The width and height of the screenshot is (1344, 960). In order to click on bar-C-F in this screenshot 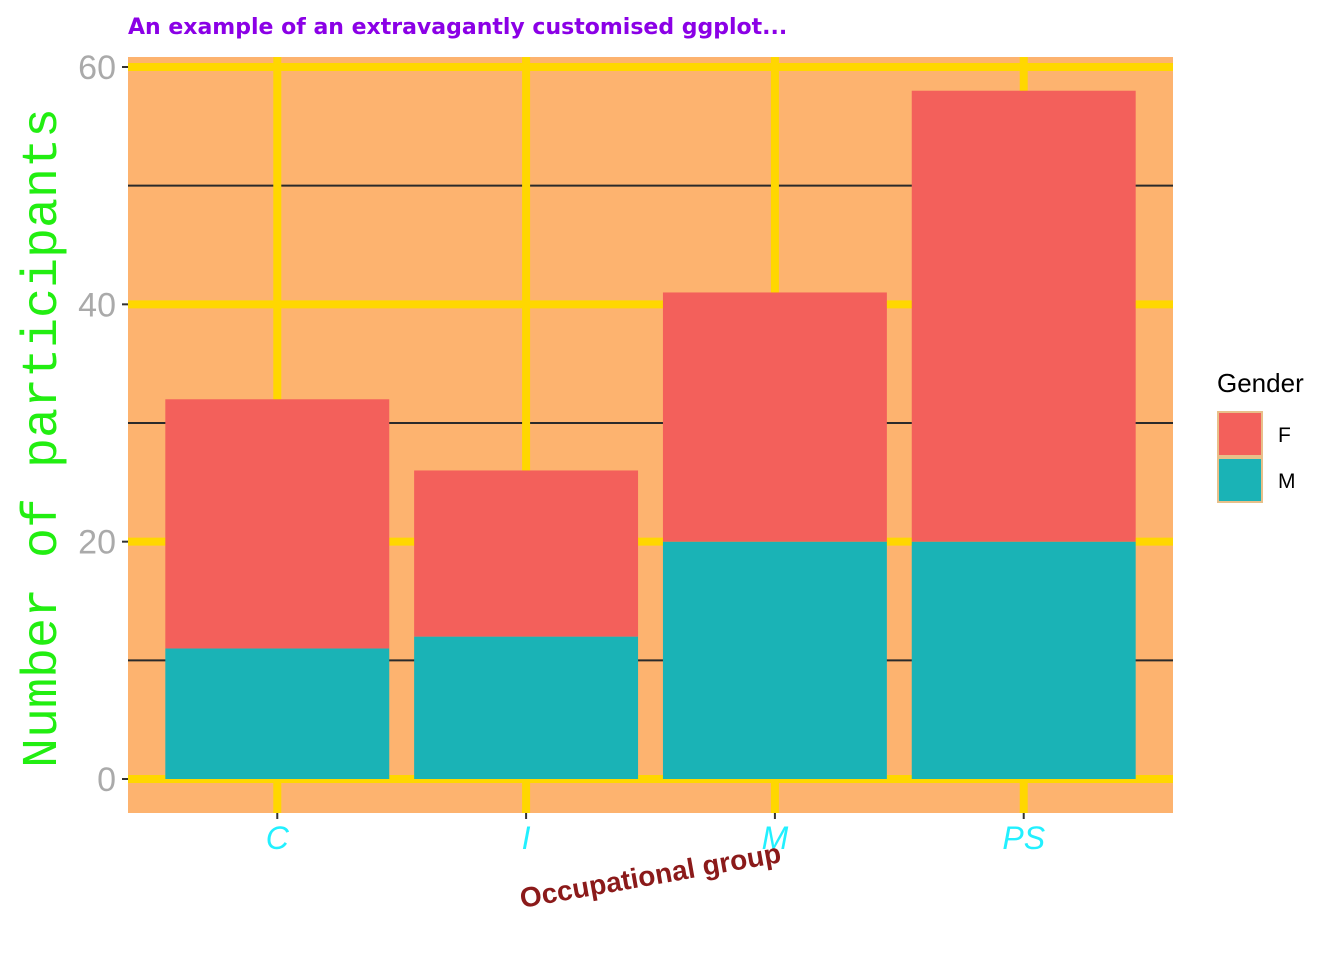, I will do `click(277, 524)`.